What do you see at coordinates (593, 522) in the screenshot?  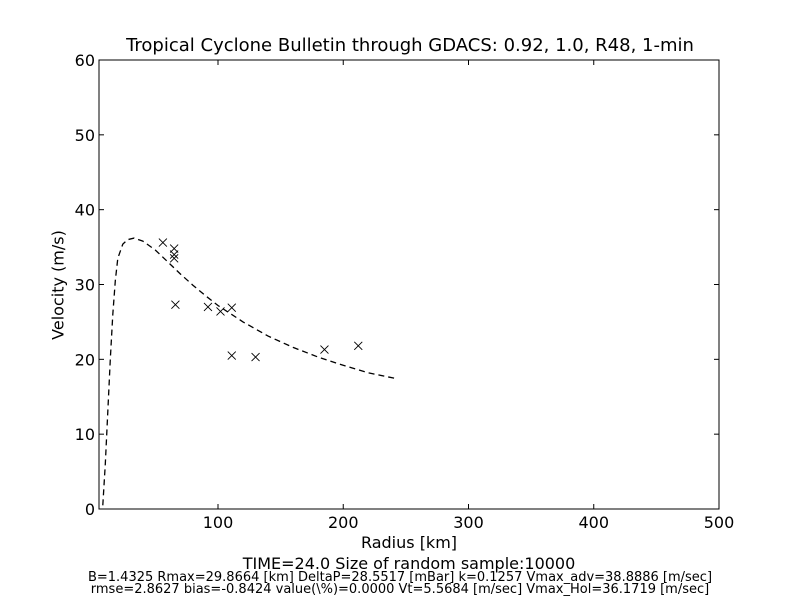 I see `x-tick-label: 400` at bounding box center [593, 522].